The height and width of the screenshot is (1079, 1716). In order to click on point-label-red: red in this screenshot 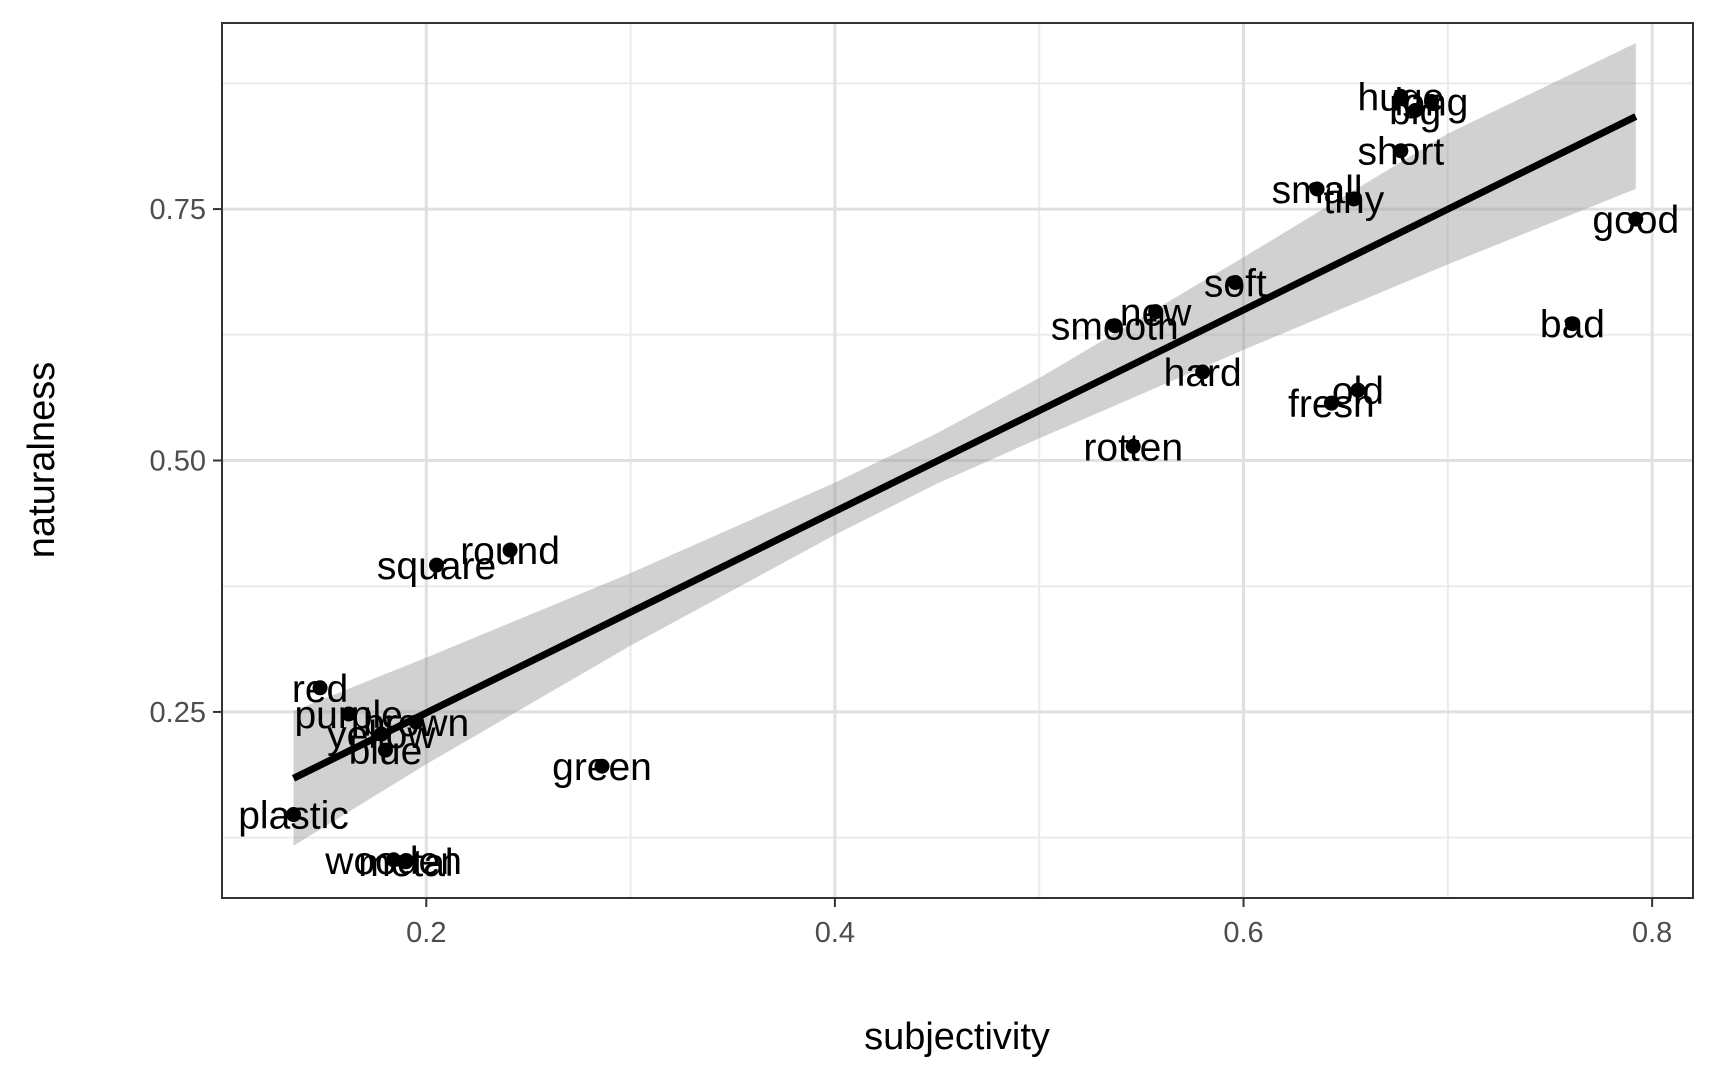, I will do `click(320, 689)`.